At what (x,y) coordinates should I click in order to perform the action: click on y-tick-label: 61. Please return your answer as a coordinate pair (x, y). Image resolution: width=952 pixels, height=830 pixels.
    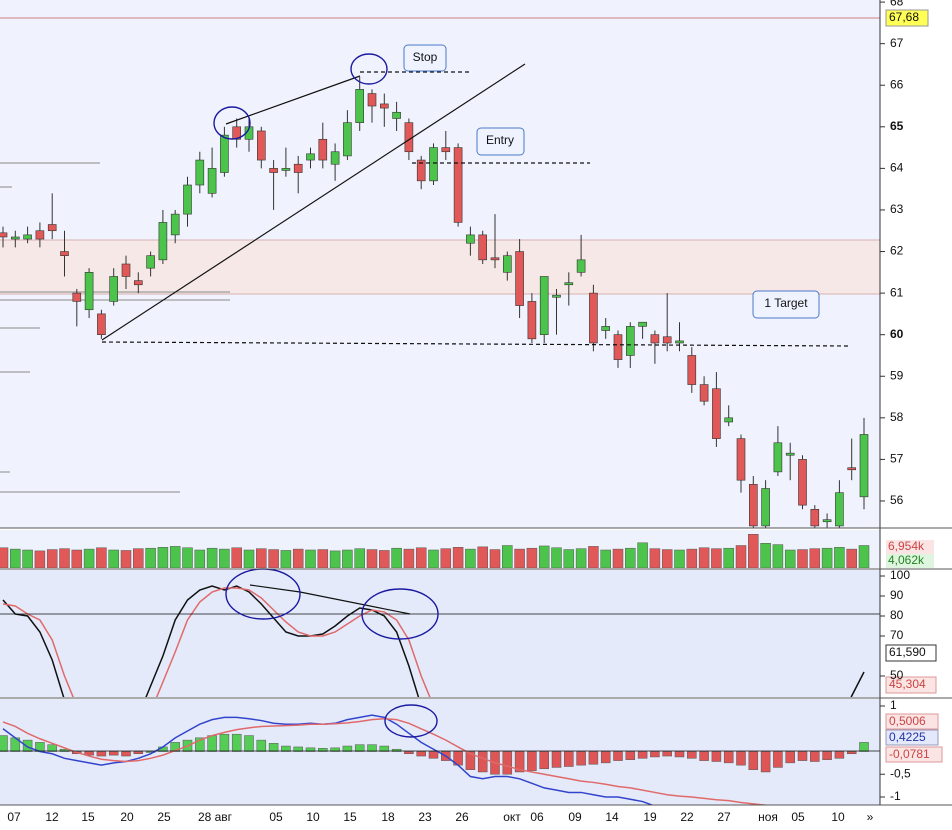
    Looking at the image, I should click on (897, 292).